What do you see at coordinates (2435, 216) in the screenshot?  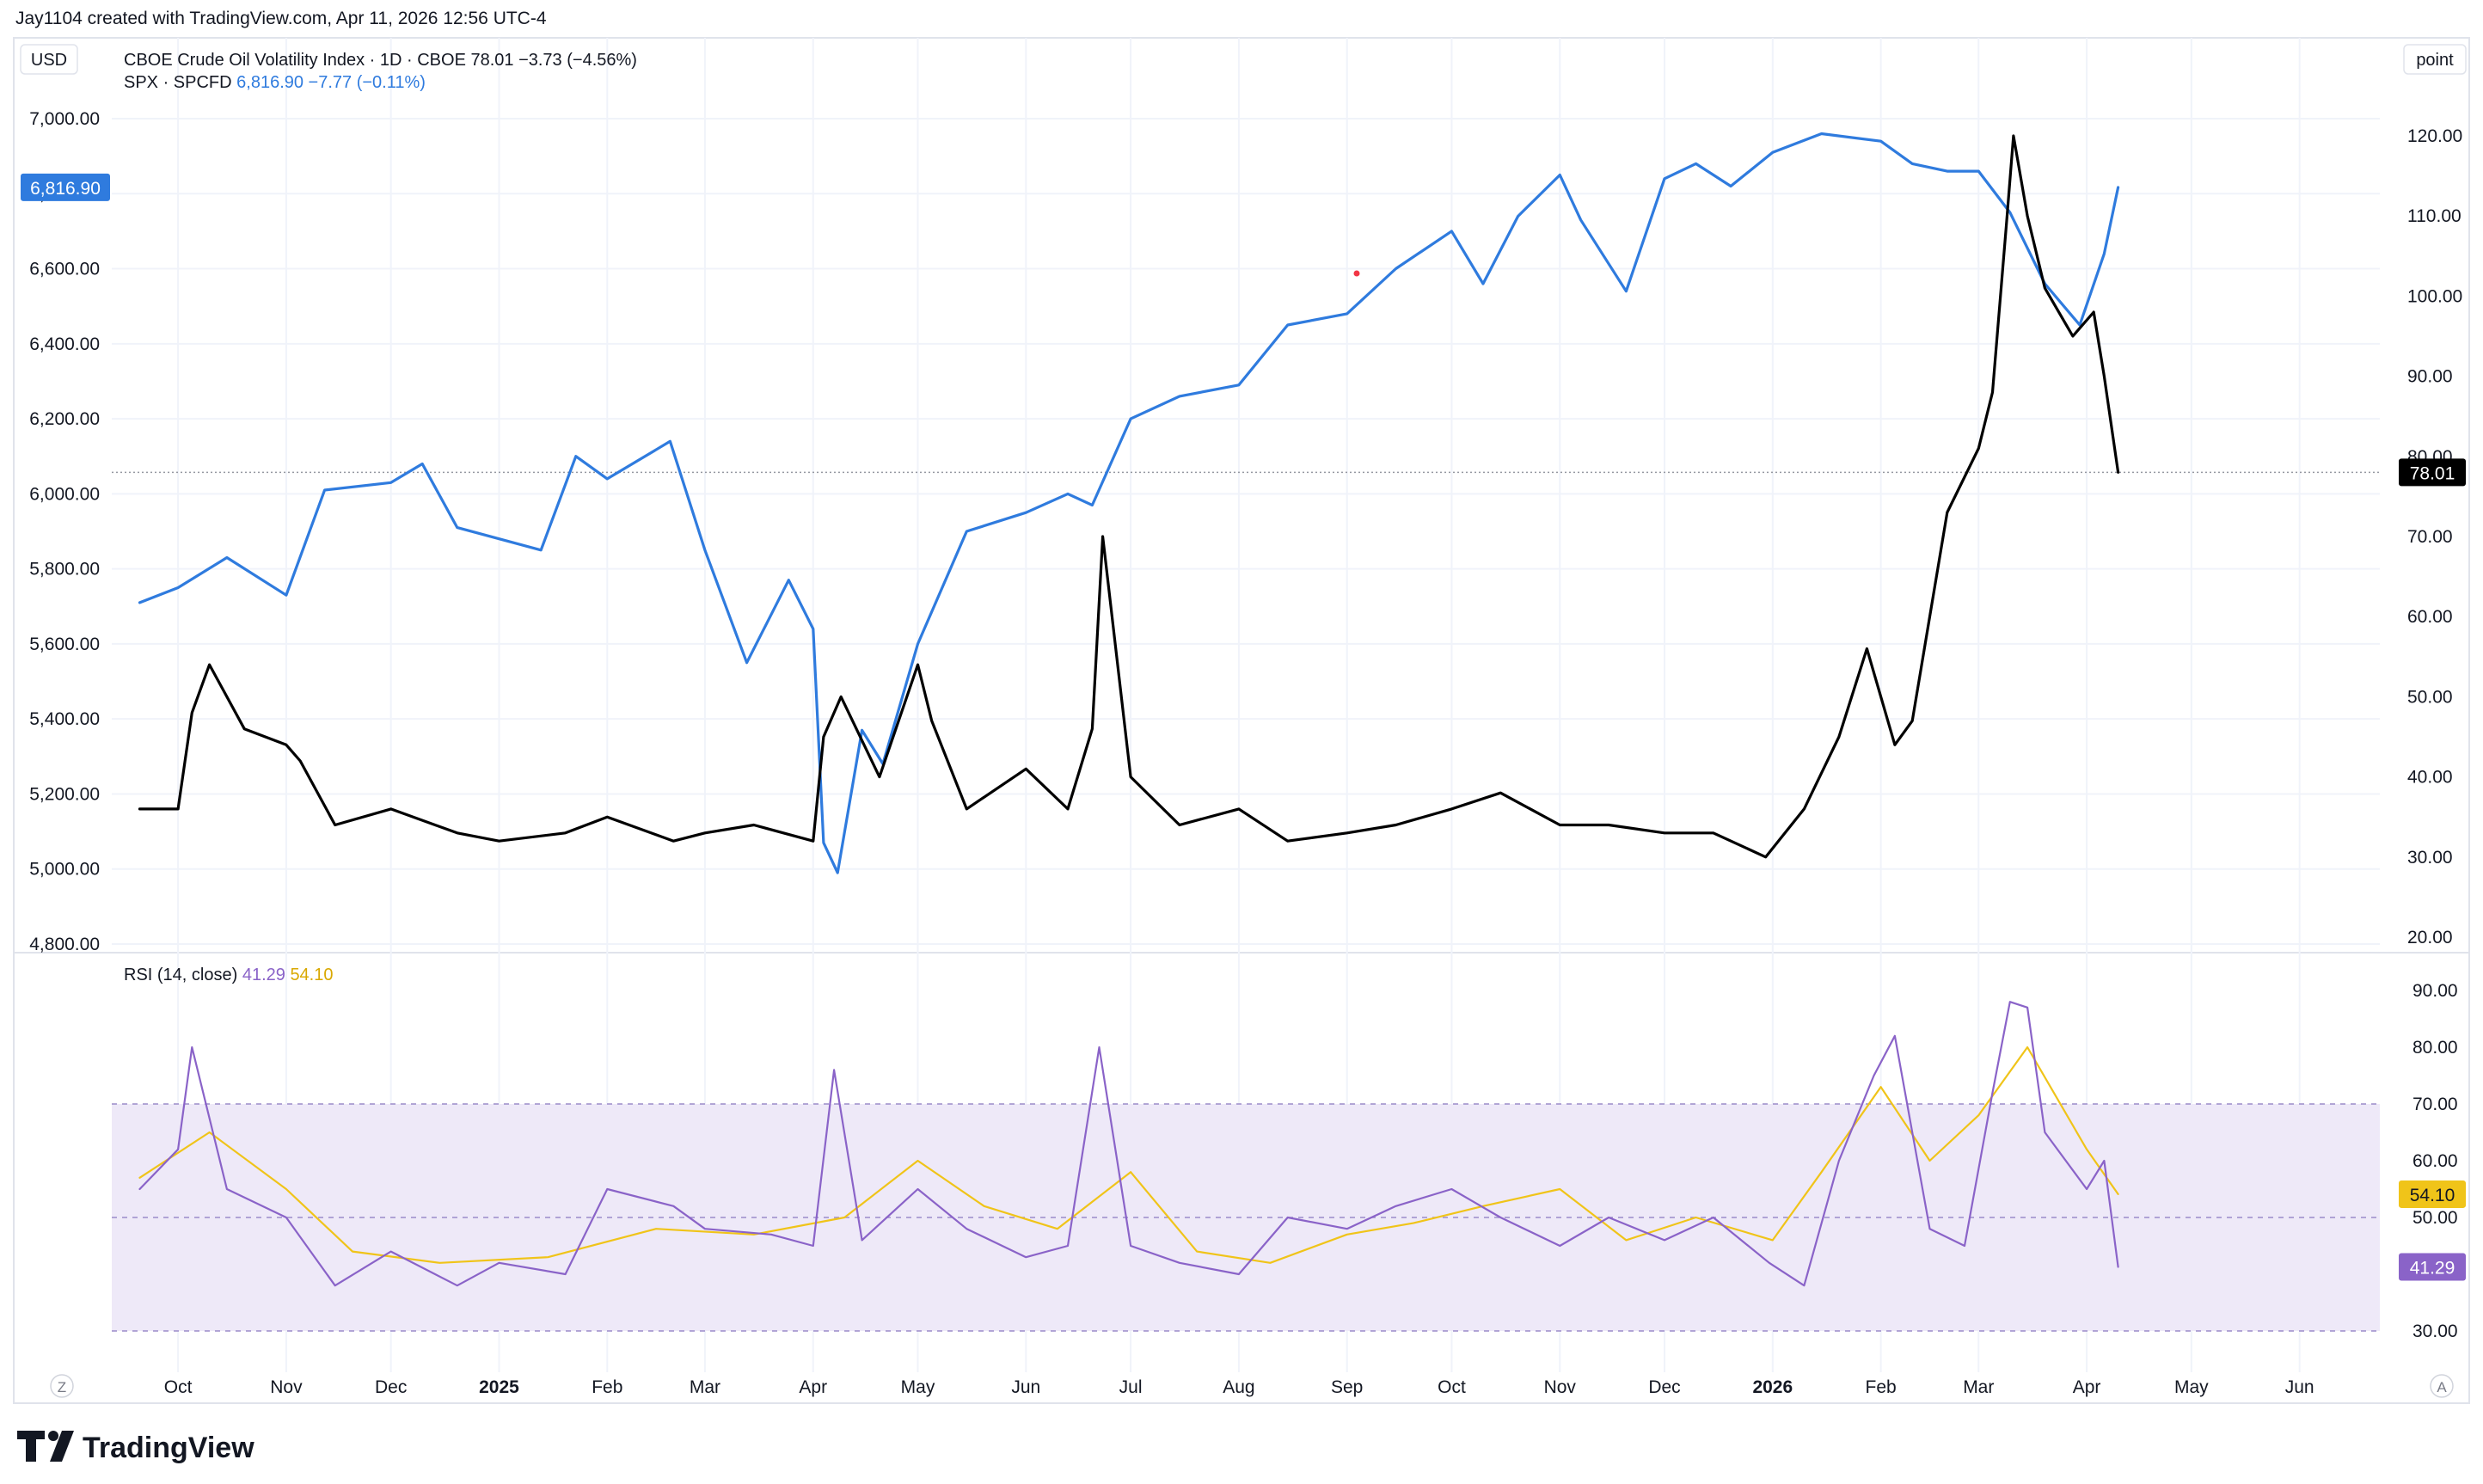 I see `right-axis-tick: 110.00` at bounding box center [2435, 216].